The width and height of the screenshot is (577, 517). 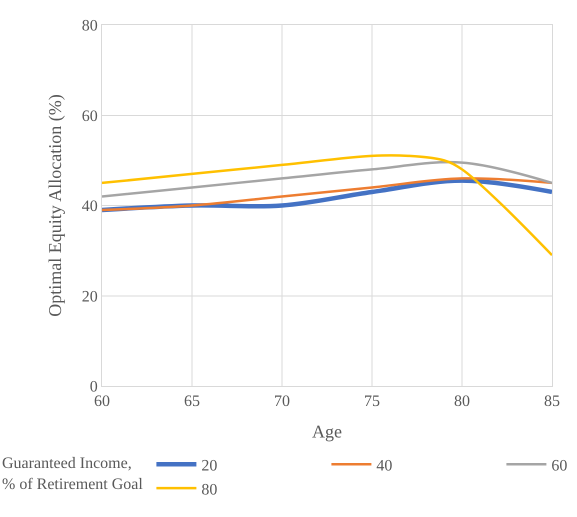 I want to click on x-tick-label: 70, so click(x=282, y=401).